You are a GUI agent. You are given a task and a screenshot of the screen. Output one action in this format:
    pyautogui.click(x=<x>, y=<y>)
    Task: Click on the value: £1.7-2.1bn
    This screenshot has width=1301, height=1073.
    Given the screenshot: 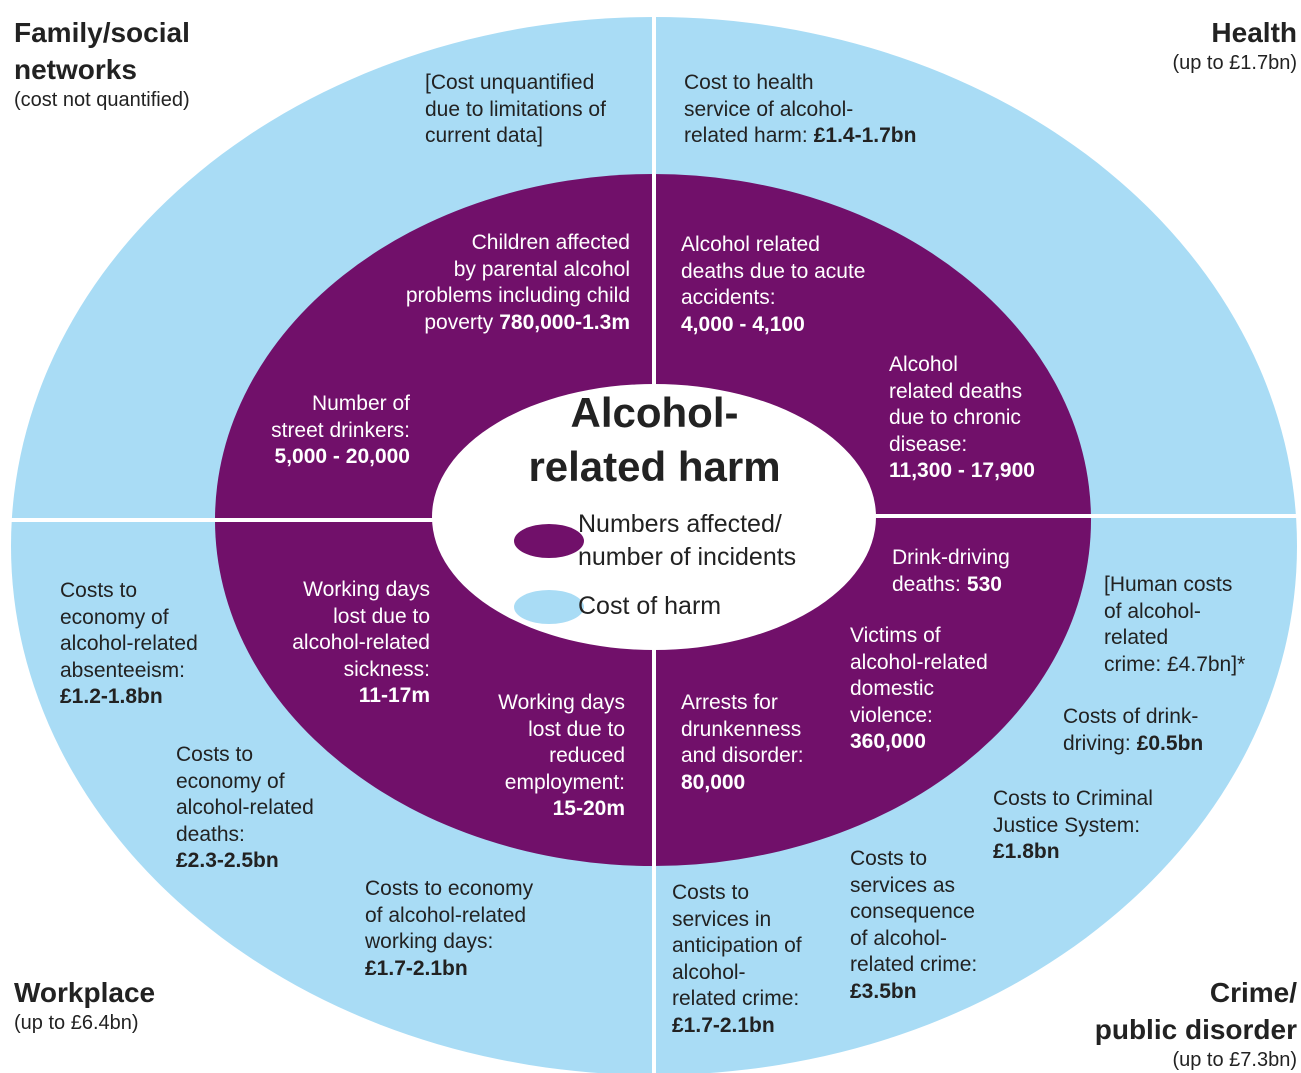 What is the action you would take?
    pyautogui.click(x=416, y=968)
    